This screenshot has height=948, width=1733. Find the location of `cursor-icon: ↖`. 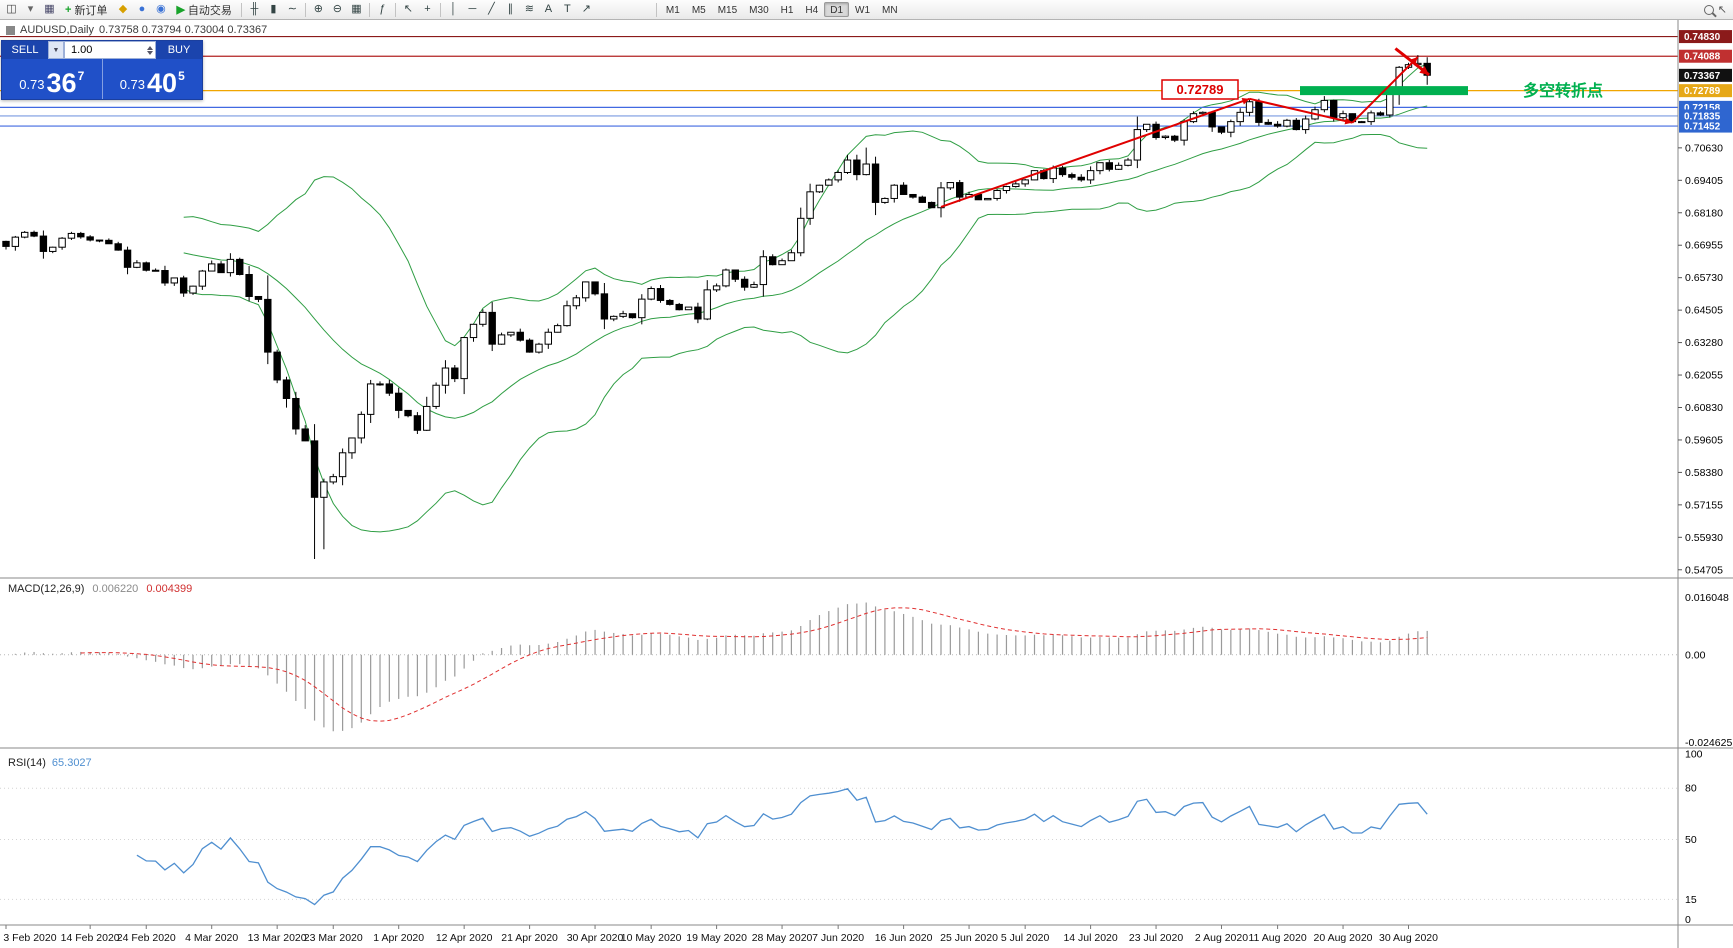

cursor-icon: ↖ is located at coordinates (408, 9).